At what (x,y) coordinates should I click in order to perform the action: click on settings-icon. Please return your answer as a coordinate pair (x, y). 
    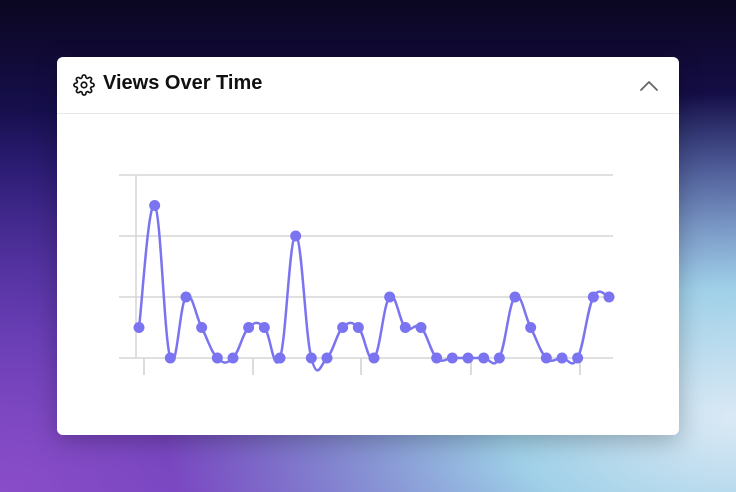
    Looking at the image, I should click on (84, 85).